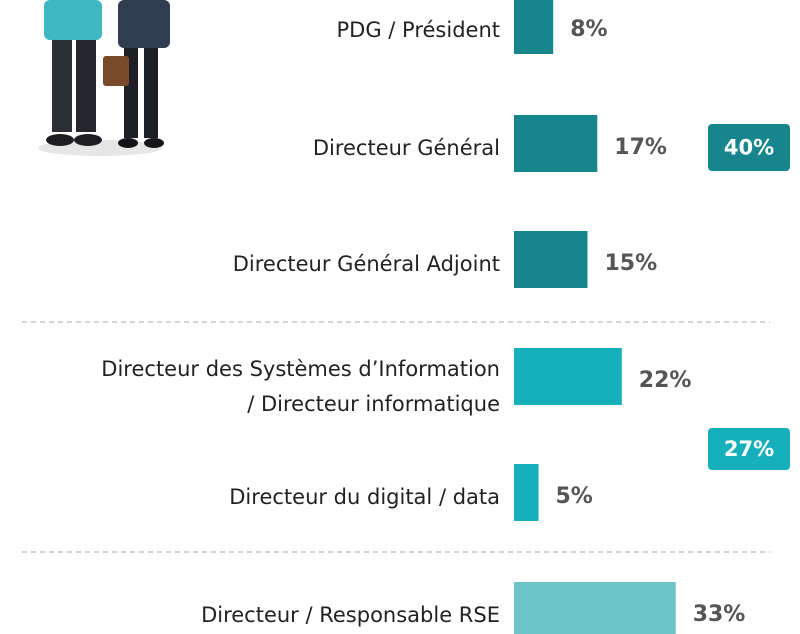  I want to click on category-label: Directeur Général Adjoint, so click(366, 264).